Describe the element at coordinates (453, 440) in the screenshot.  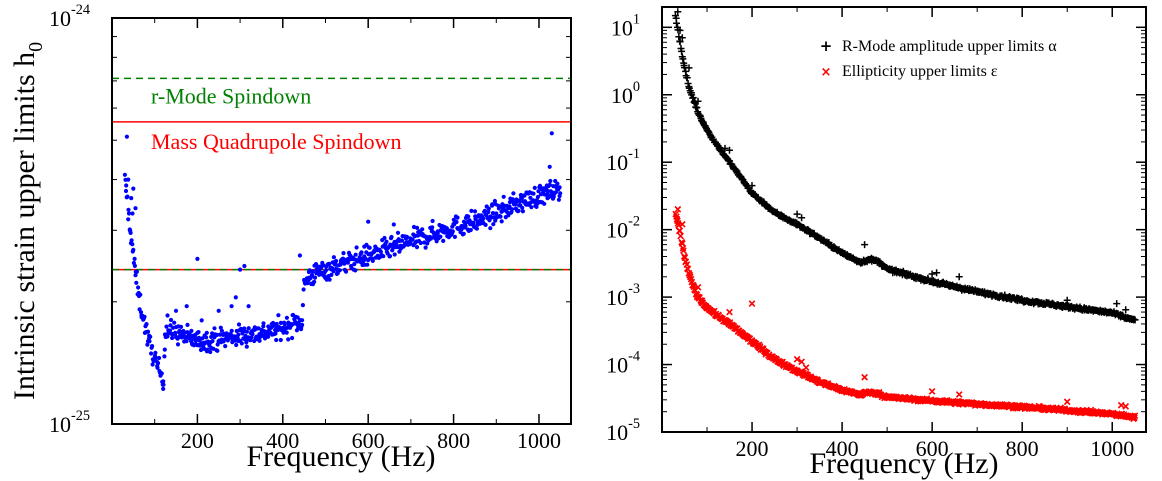
I see `x-tick-label: 800` at that location.